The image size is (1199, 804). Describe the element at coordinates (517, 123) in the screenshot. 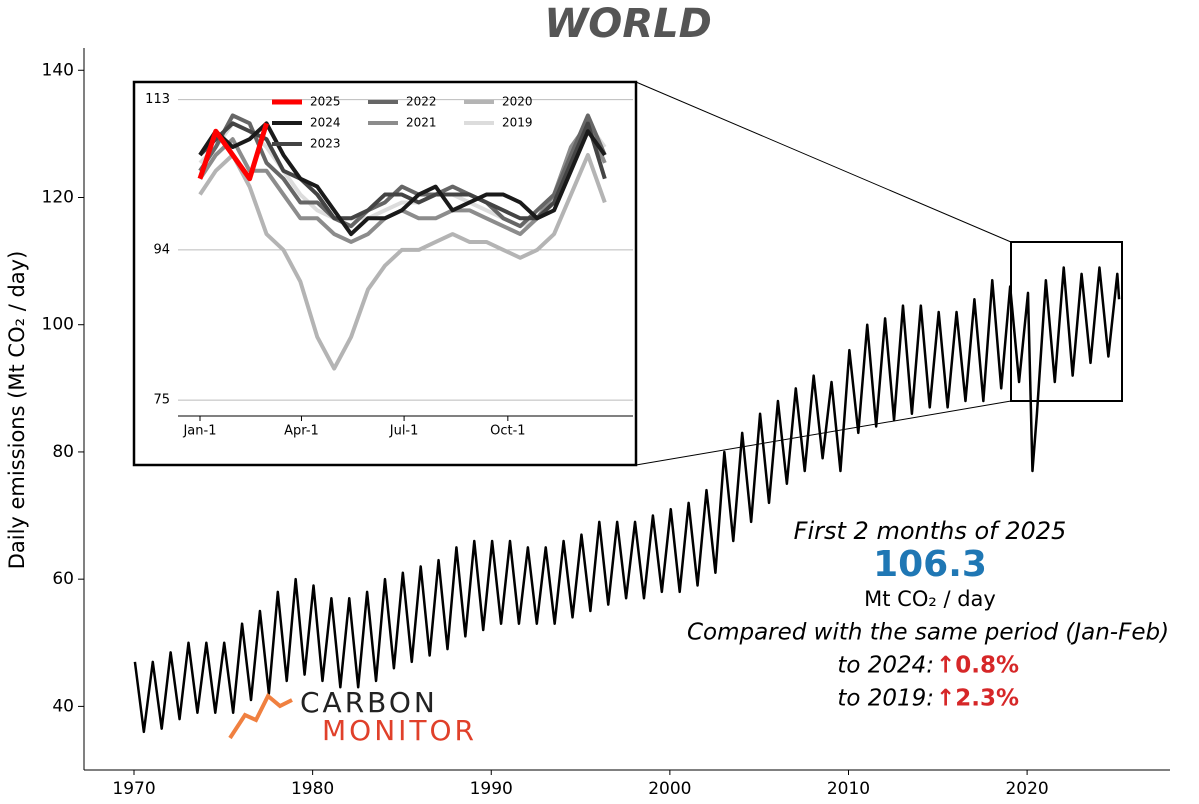

I see `legend-label: 2019` at that location.